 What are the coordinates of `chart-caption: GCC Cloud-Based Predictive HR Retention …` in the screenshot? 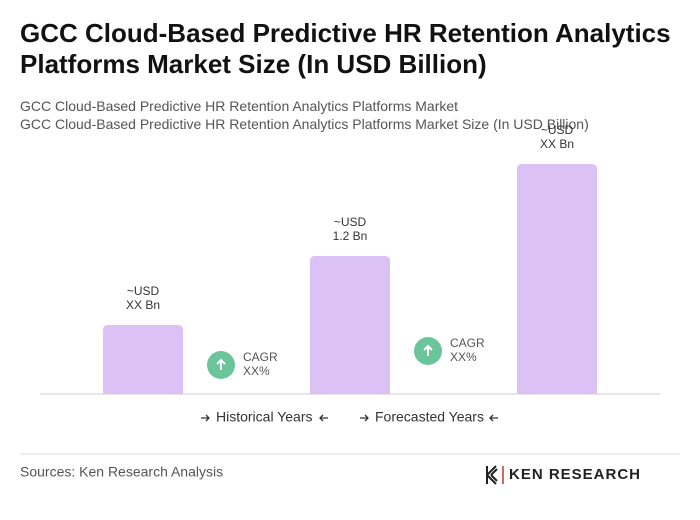 It's located at (304, 124).